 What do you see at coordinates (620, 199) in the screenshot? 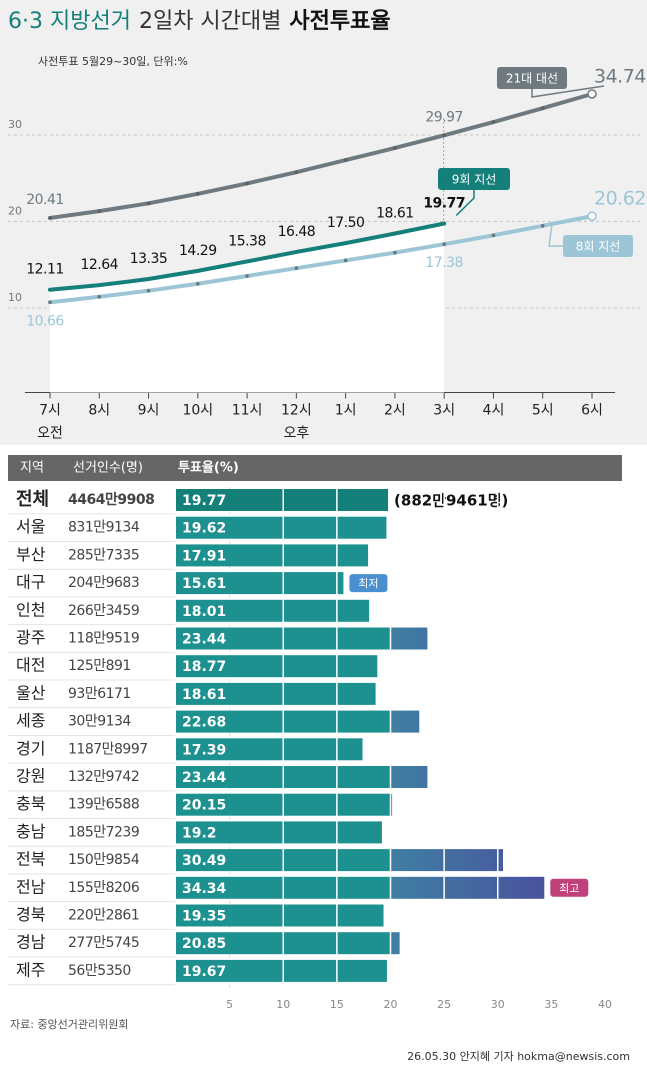
I see `data-label: 20.62` at bounding box center [620, 199].